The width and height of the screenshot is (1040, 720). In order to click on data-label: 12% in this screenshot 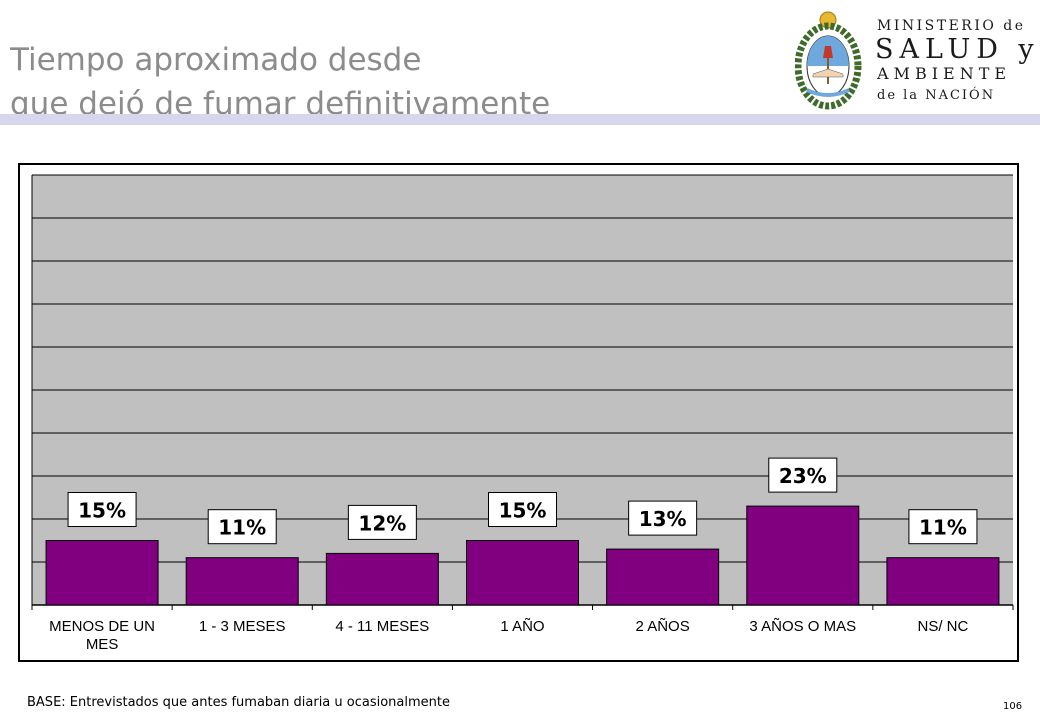, I will do `click(382, 522)`.